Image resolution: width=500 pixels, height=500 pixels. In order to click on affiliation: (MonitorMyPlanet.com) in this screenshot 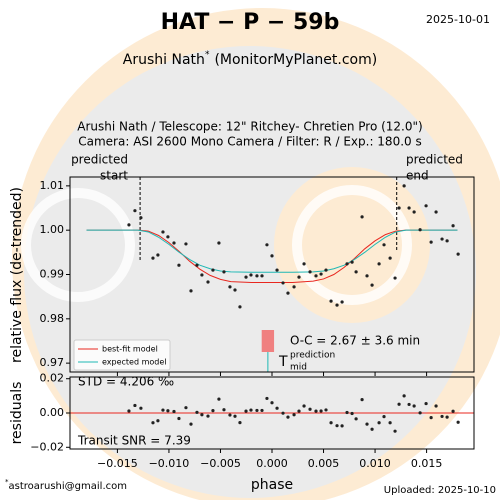, I will do `click(295, 60)`.